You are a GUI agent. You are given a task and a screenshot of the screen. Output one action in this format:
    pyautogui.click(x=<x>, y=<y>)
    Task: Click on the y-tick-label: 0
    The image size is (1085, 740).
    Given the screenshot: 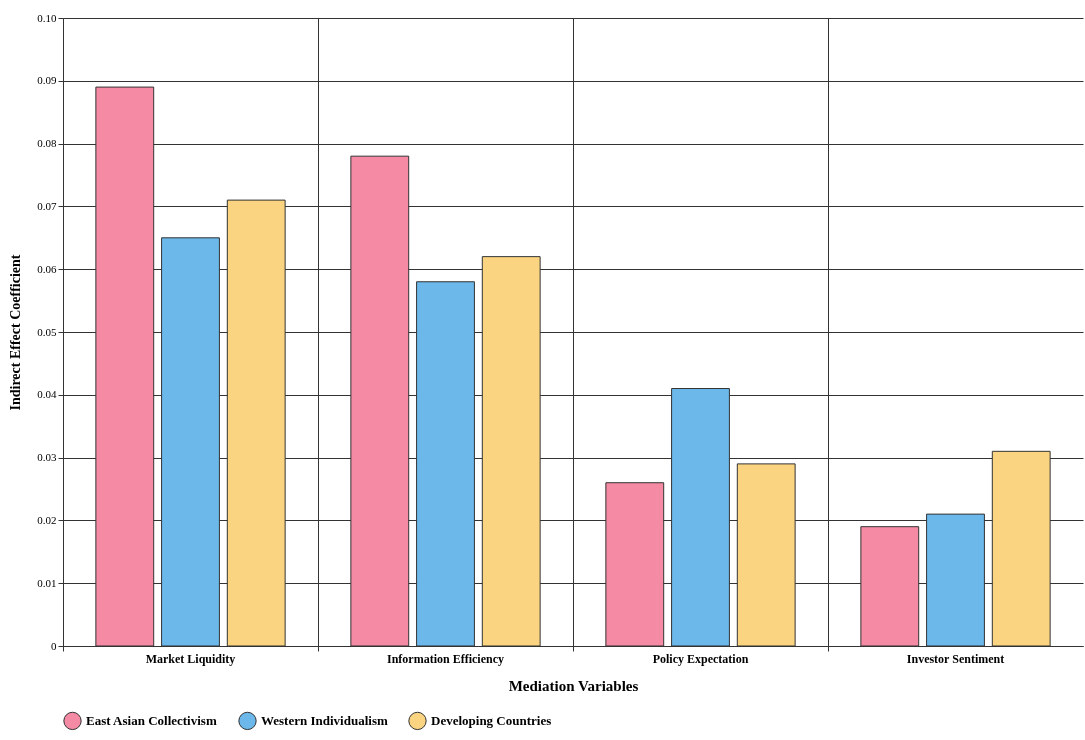 What is the action you would take?
    pyautogui.click(x=54, y=645)
    